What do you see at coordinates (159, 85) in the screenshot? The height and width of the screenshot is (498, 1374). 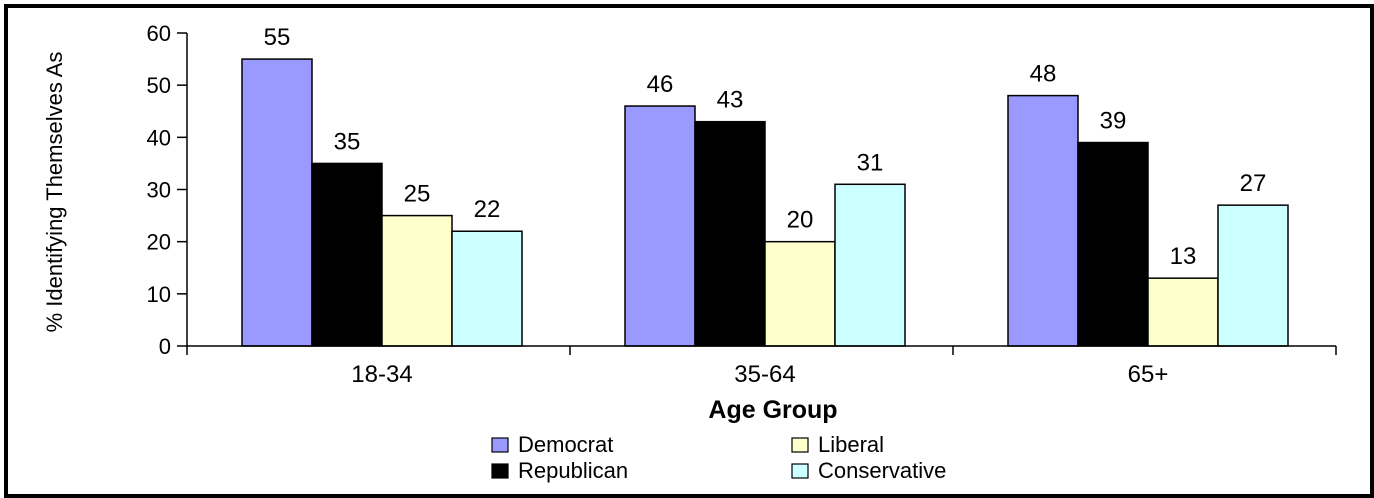 I see `y-tick-label-50: 50` at bounding box center [159, 85].